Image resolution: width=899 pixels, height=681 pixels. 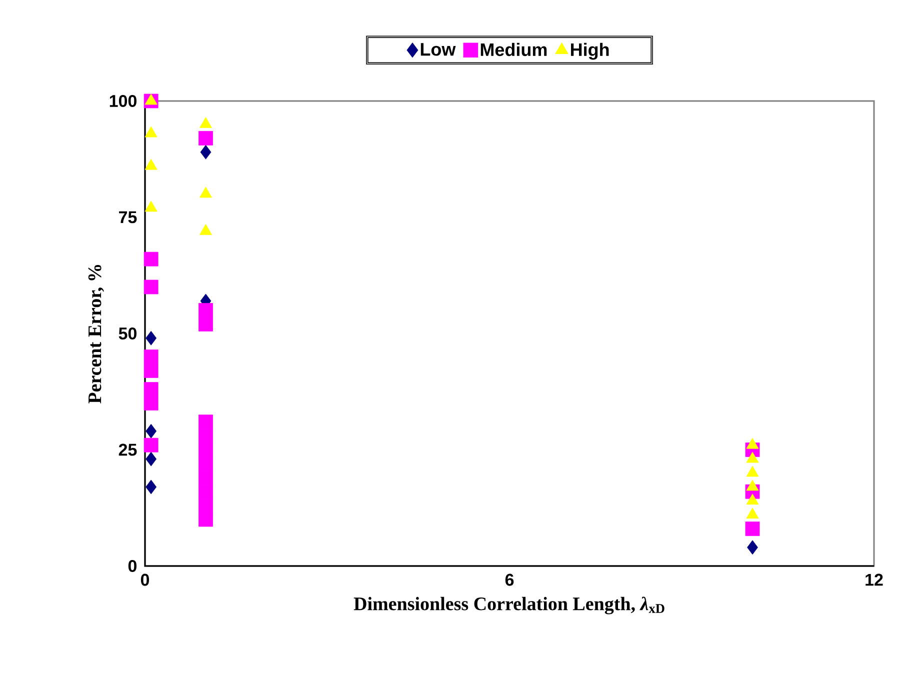 I want to click on legend-label: High, so click(x=590, y=51).